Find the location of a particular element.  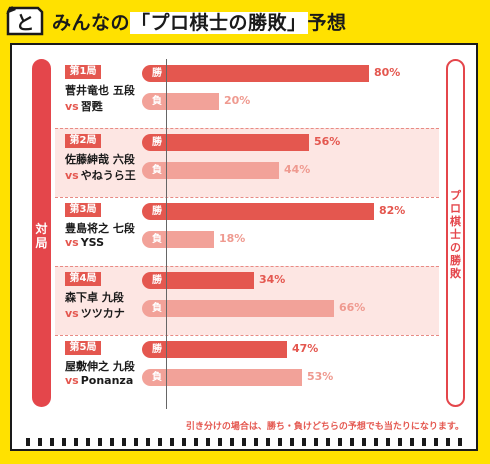

pro-player-name: 佐藤紳哉 六段 is located at coordinates (100, 159).